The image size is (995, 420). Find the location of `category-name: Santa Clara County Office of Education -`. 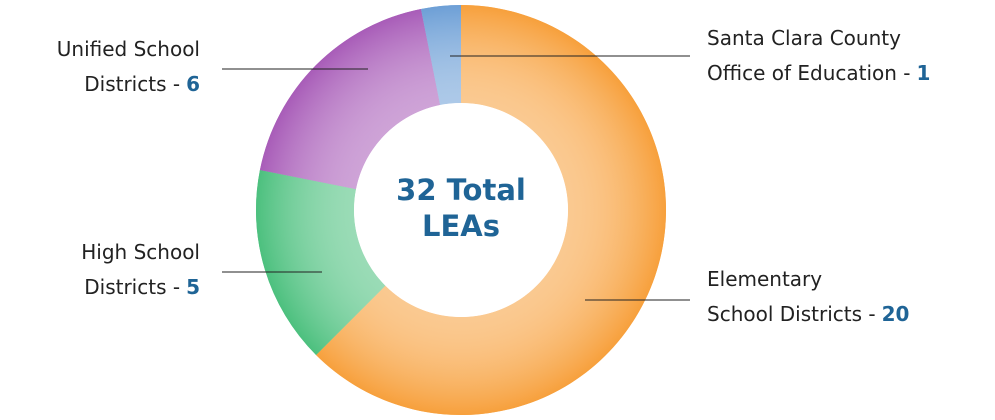

category-name: Santa Clara County Office of Education - is located at coordinates (809, 55).